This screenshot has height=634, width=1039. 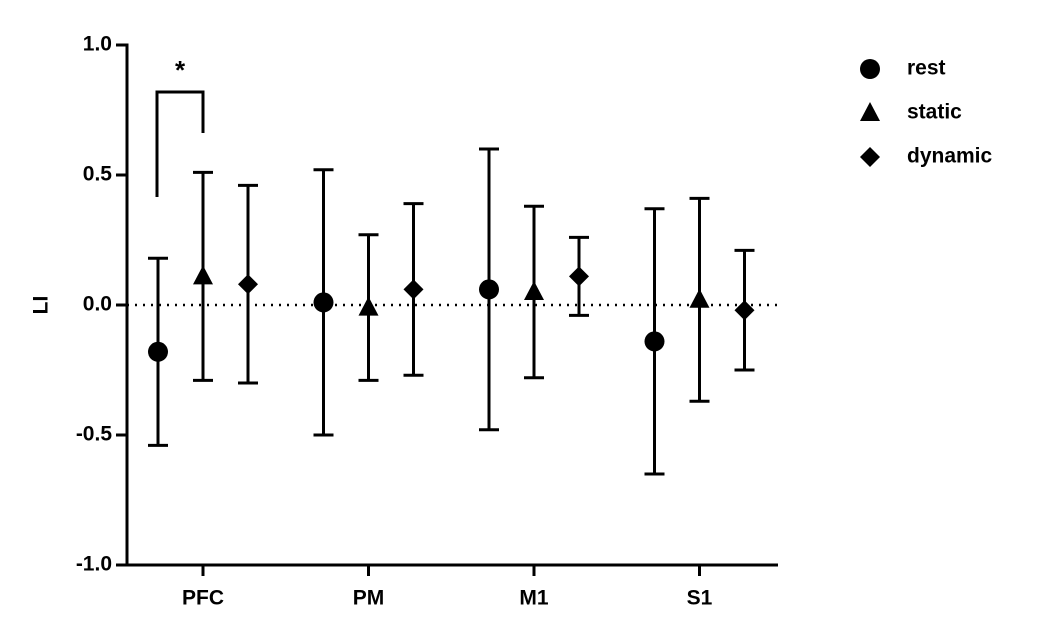 What do you see at coordinates (97, 304) in the screenshot?
I see `y-tick-label: 0.0` at bounding box center [97, 304].